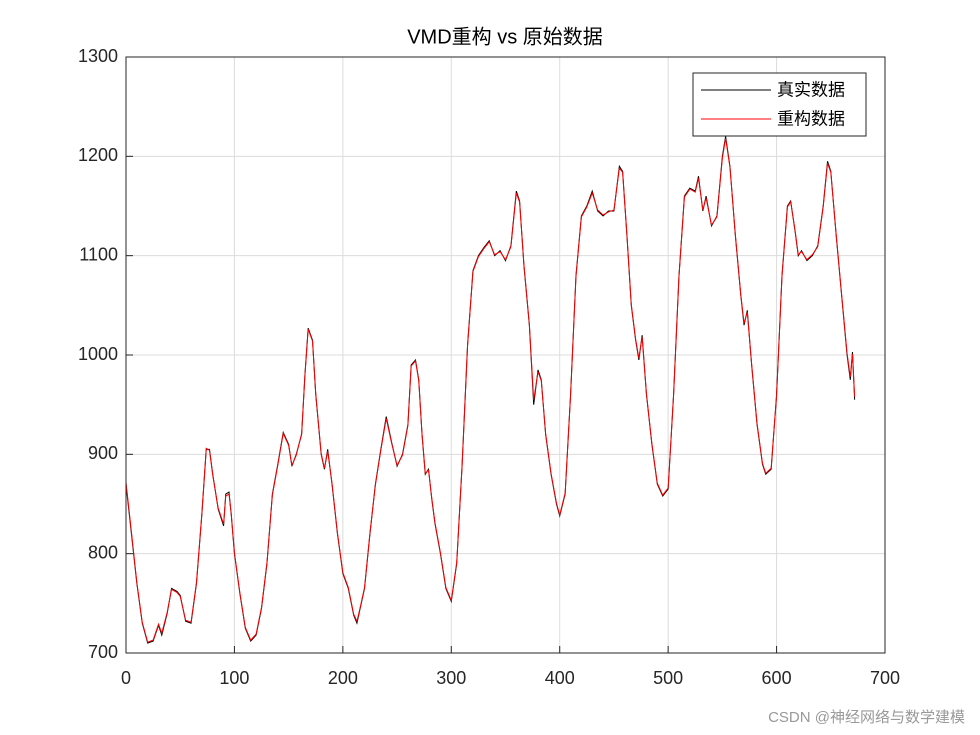  I want to click on chart-title: VMD重构 vs 原始数据, so click(505, 36).